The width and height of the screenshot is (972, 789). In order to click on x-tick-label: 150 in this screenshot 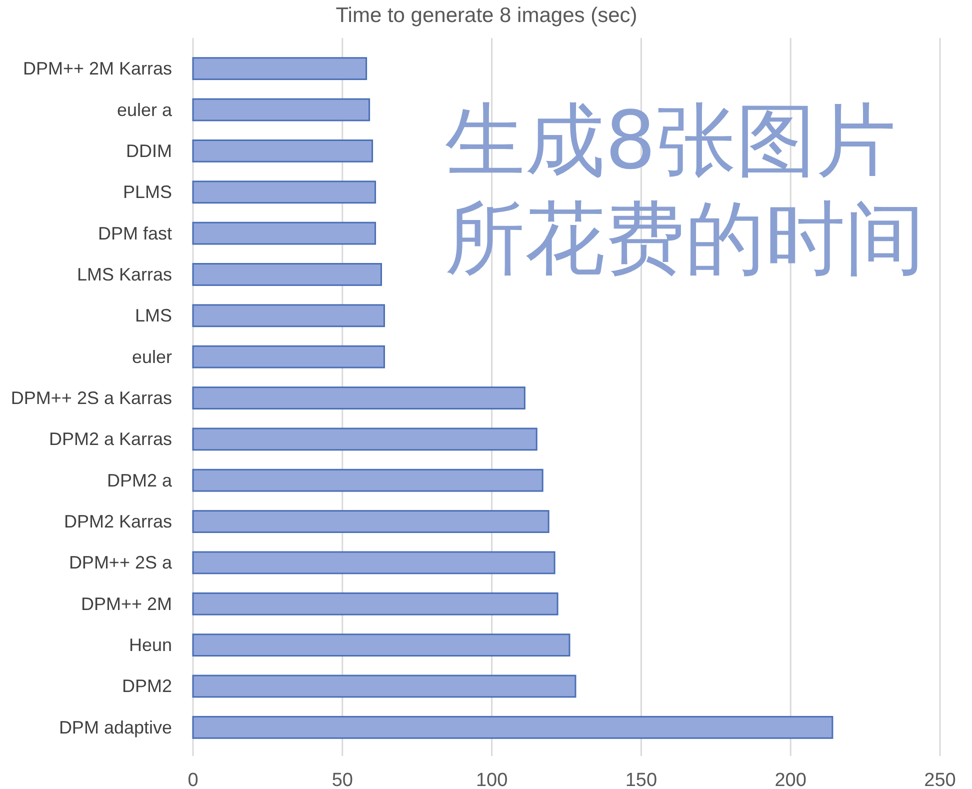, I will do `click(641, 779)`.